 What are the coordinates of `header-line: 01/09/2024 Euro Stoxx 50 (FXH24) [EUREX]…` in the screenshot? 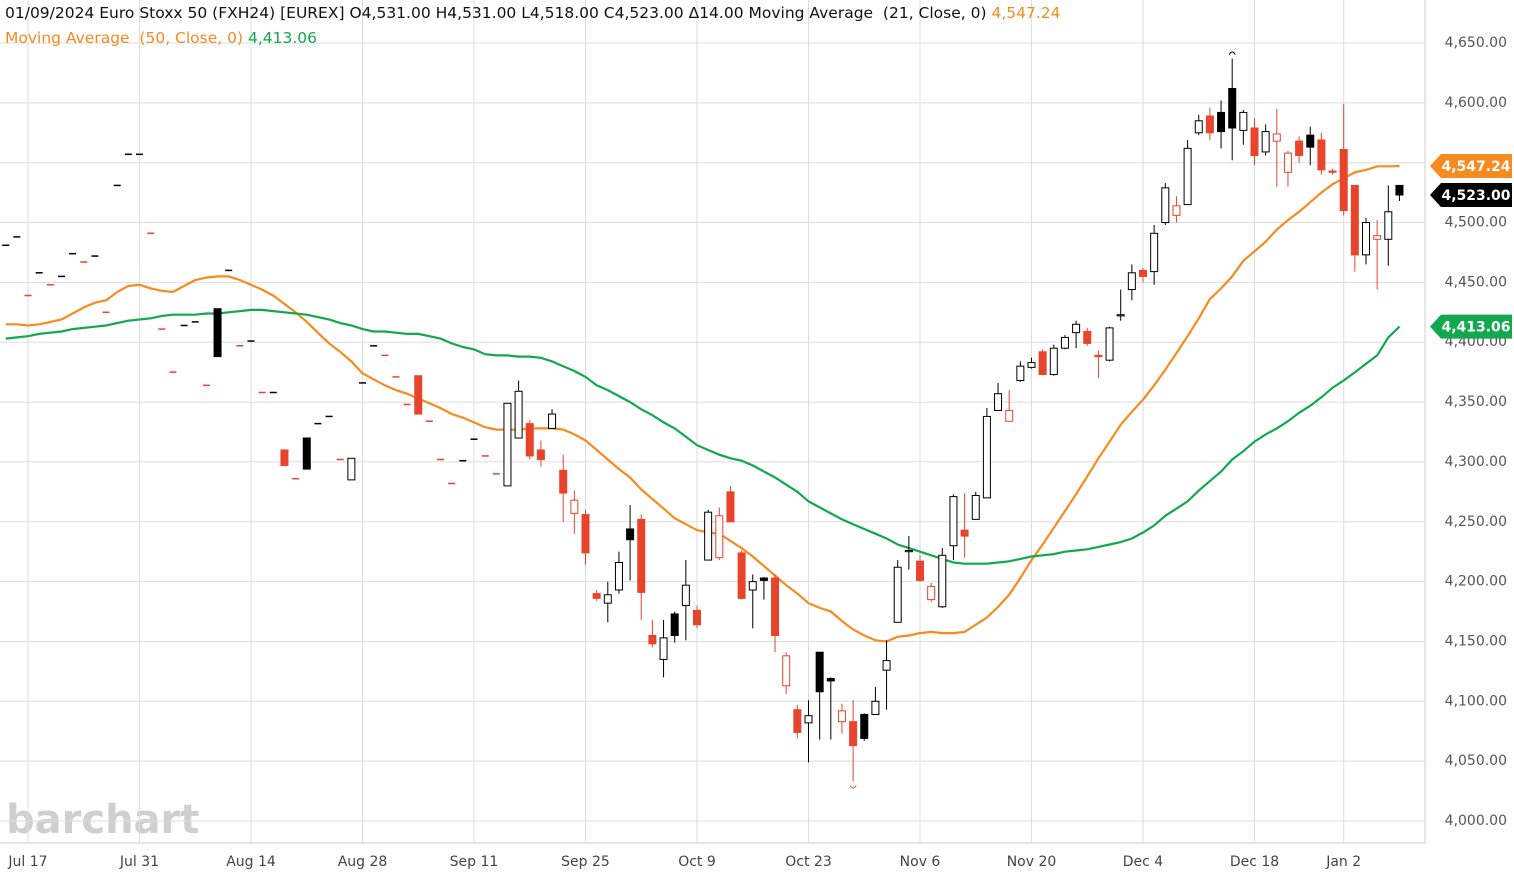 It's located at (533, 13).